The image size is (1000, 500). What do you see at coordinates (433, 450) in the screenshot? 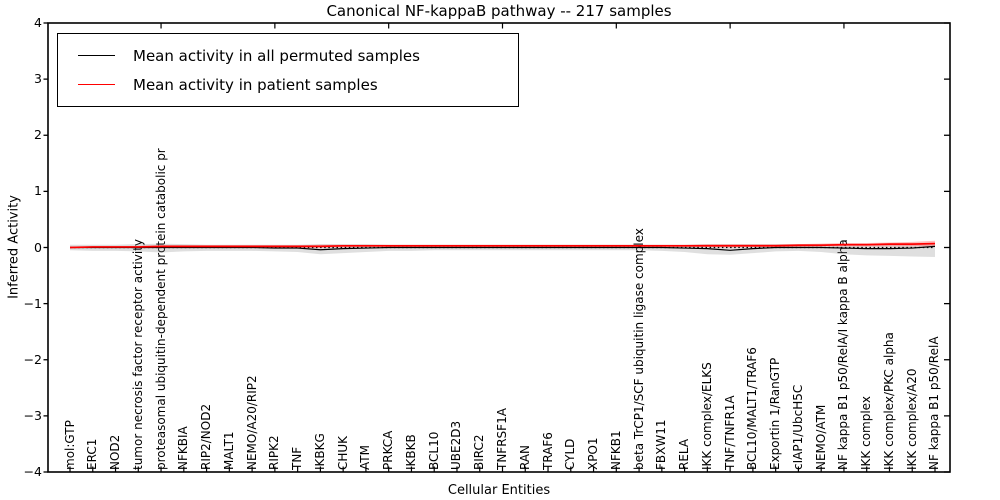
I see `x-category-label: BCL10` at bounding box center [433, 450].